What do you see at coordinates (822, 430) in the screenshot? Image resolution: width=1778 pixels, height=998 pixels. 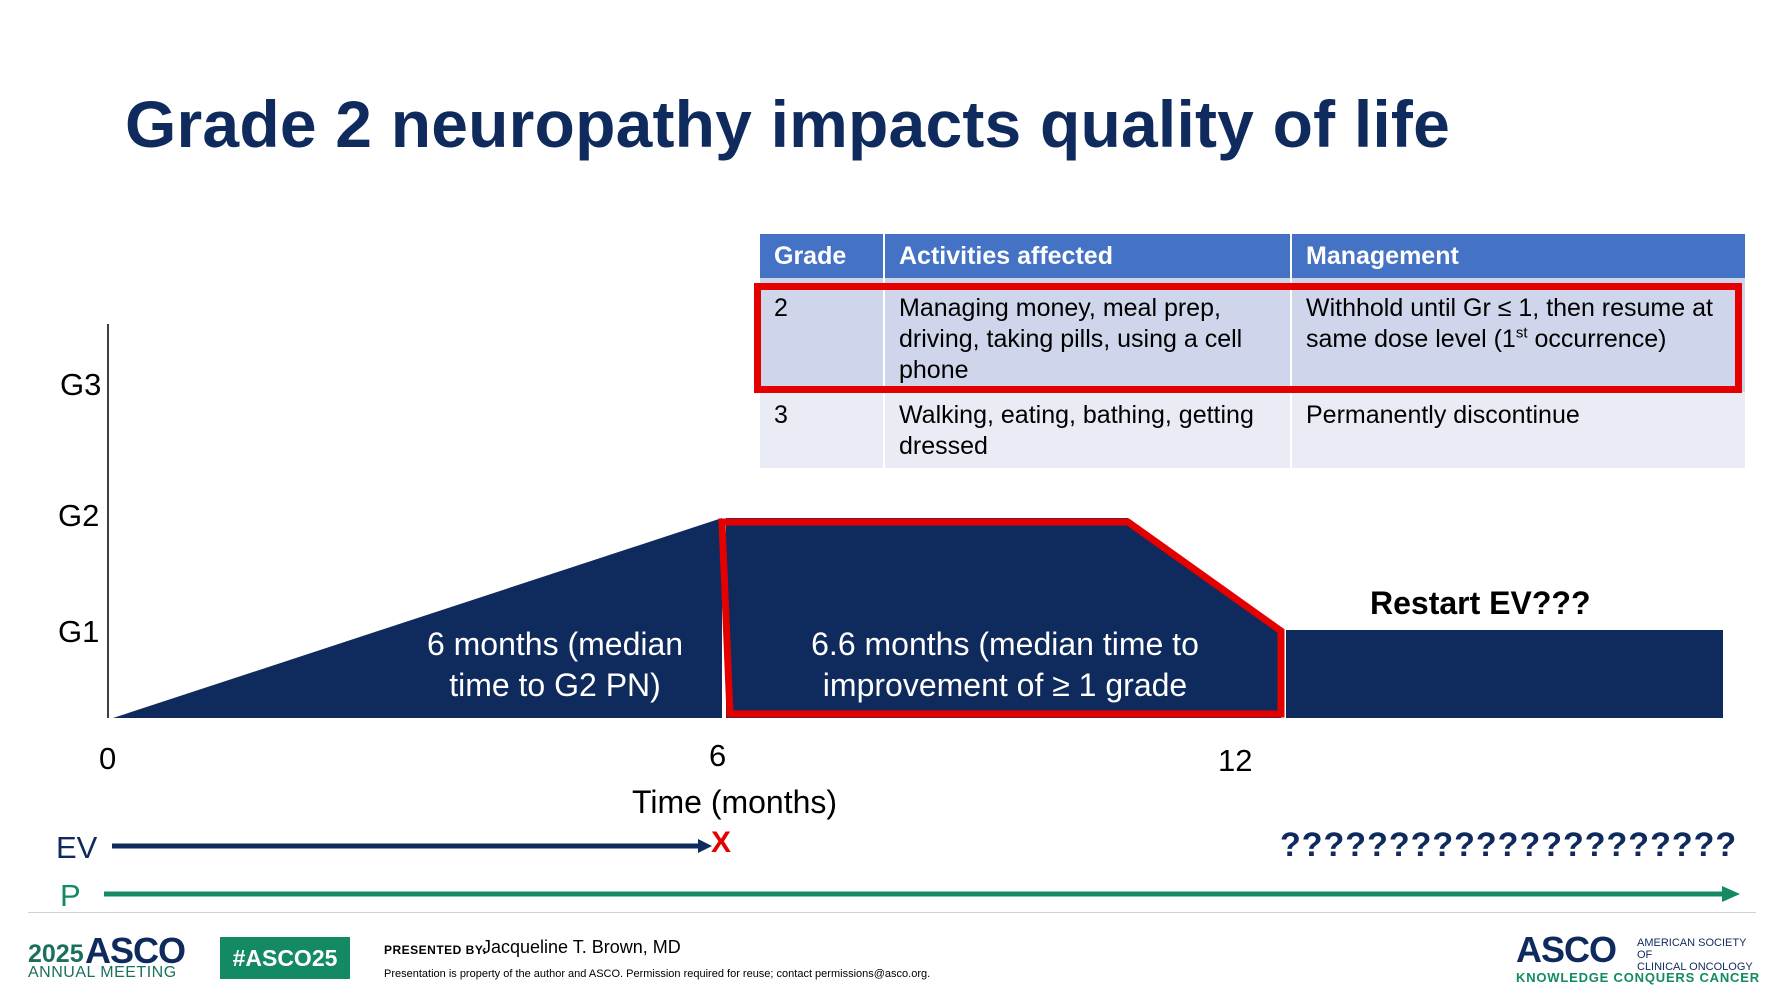 I see `cell-grade: 3` at bounding box center [822, 430].